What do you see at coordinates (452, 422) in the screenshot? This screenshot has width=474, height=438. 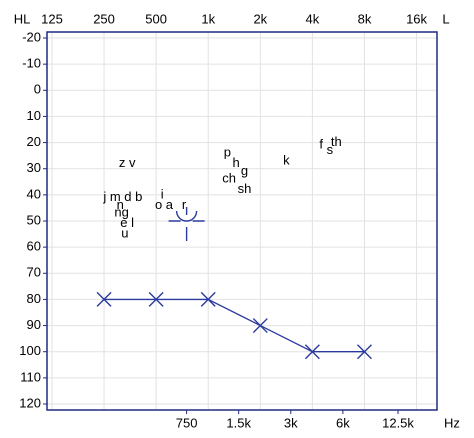 I see `x-axis-label-bottom: Hz` at bounding box center [452, 422].